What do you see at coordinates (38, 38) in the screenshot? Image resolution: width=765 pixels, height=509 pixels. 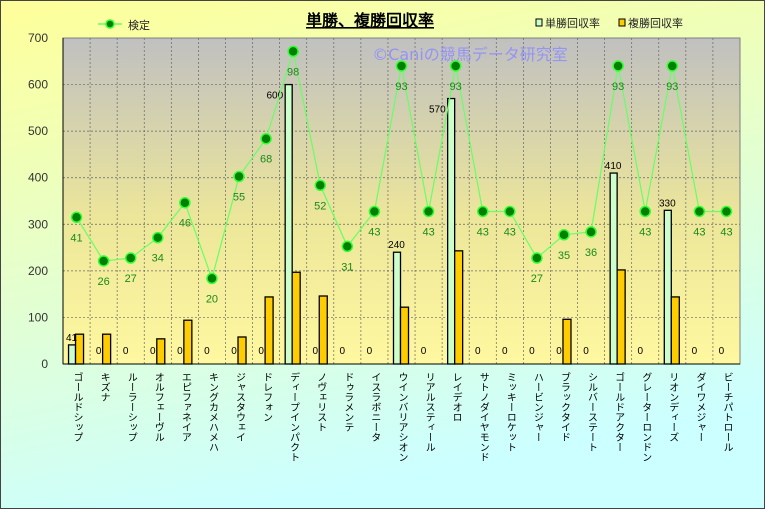 I see `y-tick-label: 700` at bounding box center [38, 38].